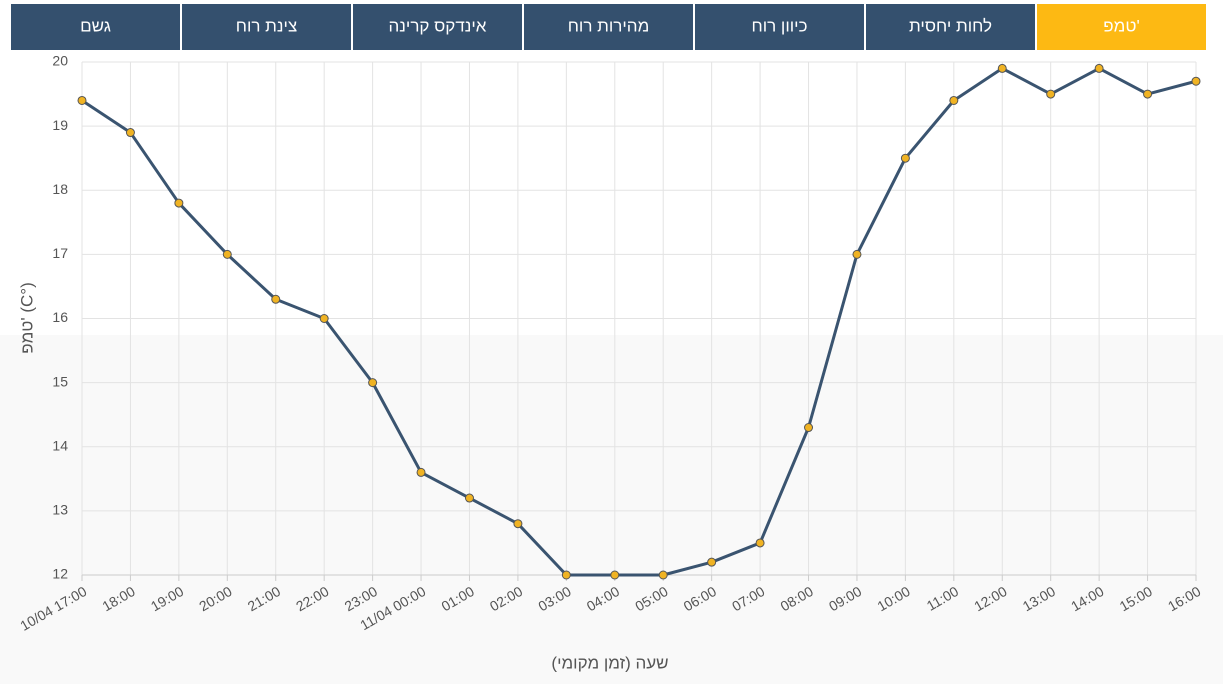 This screenshot has width=1223, height=684. Describe the element at coordinates (60, 445) in the screenshot. I see `y-tick-label: 14` at that location.